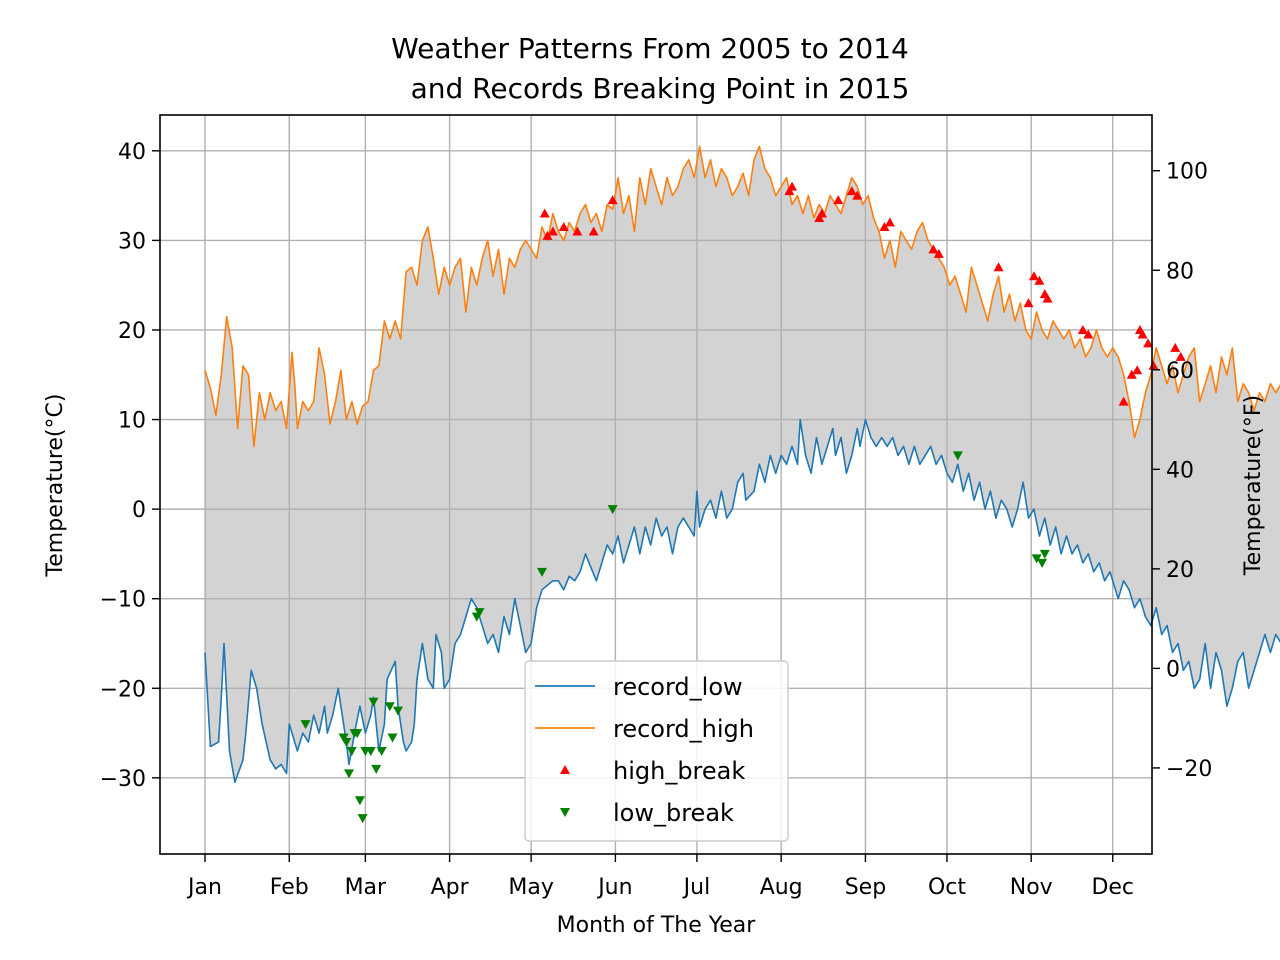 Image resolution: width=1280 pixels, height=960 pixels. What do you see at coordinates (132, 331) in the screenshot?
I see `y-left-tick-label-20: 20` at bounding box center [132, 331].